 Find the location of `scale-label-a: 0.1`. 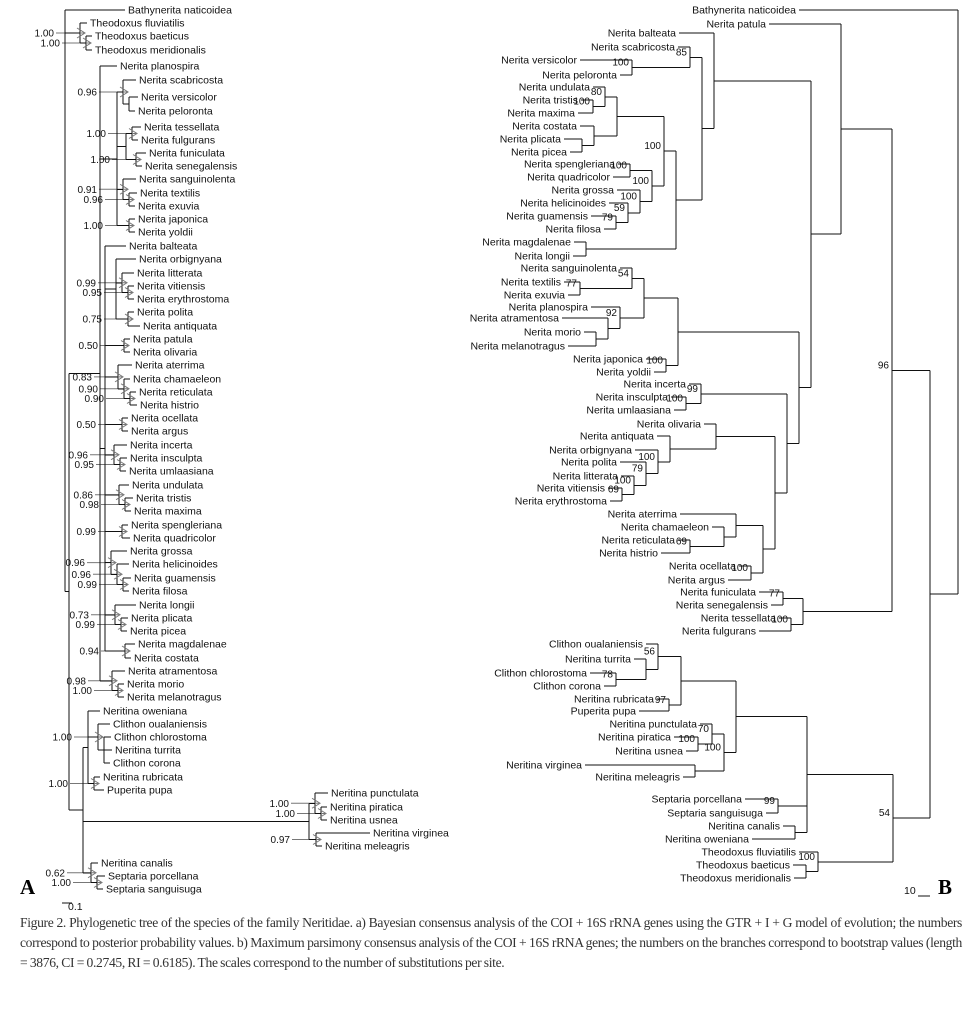

scale-label-a: 0.1 is located at coordinates (75, 905).